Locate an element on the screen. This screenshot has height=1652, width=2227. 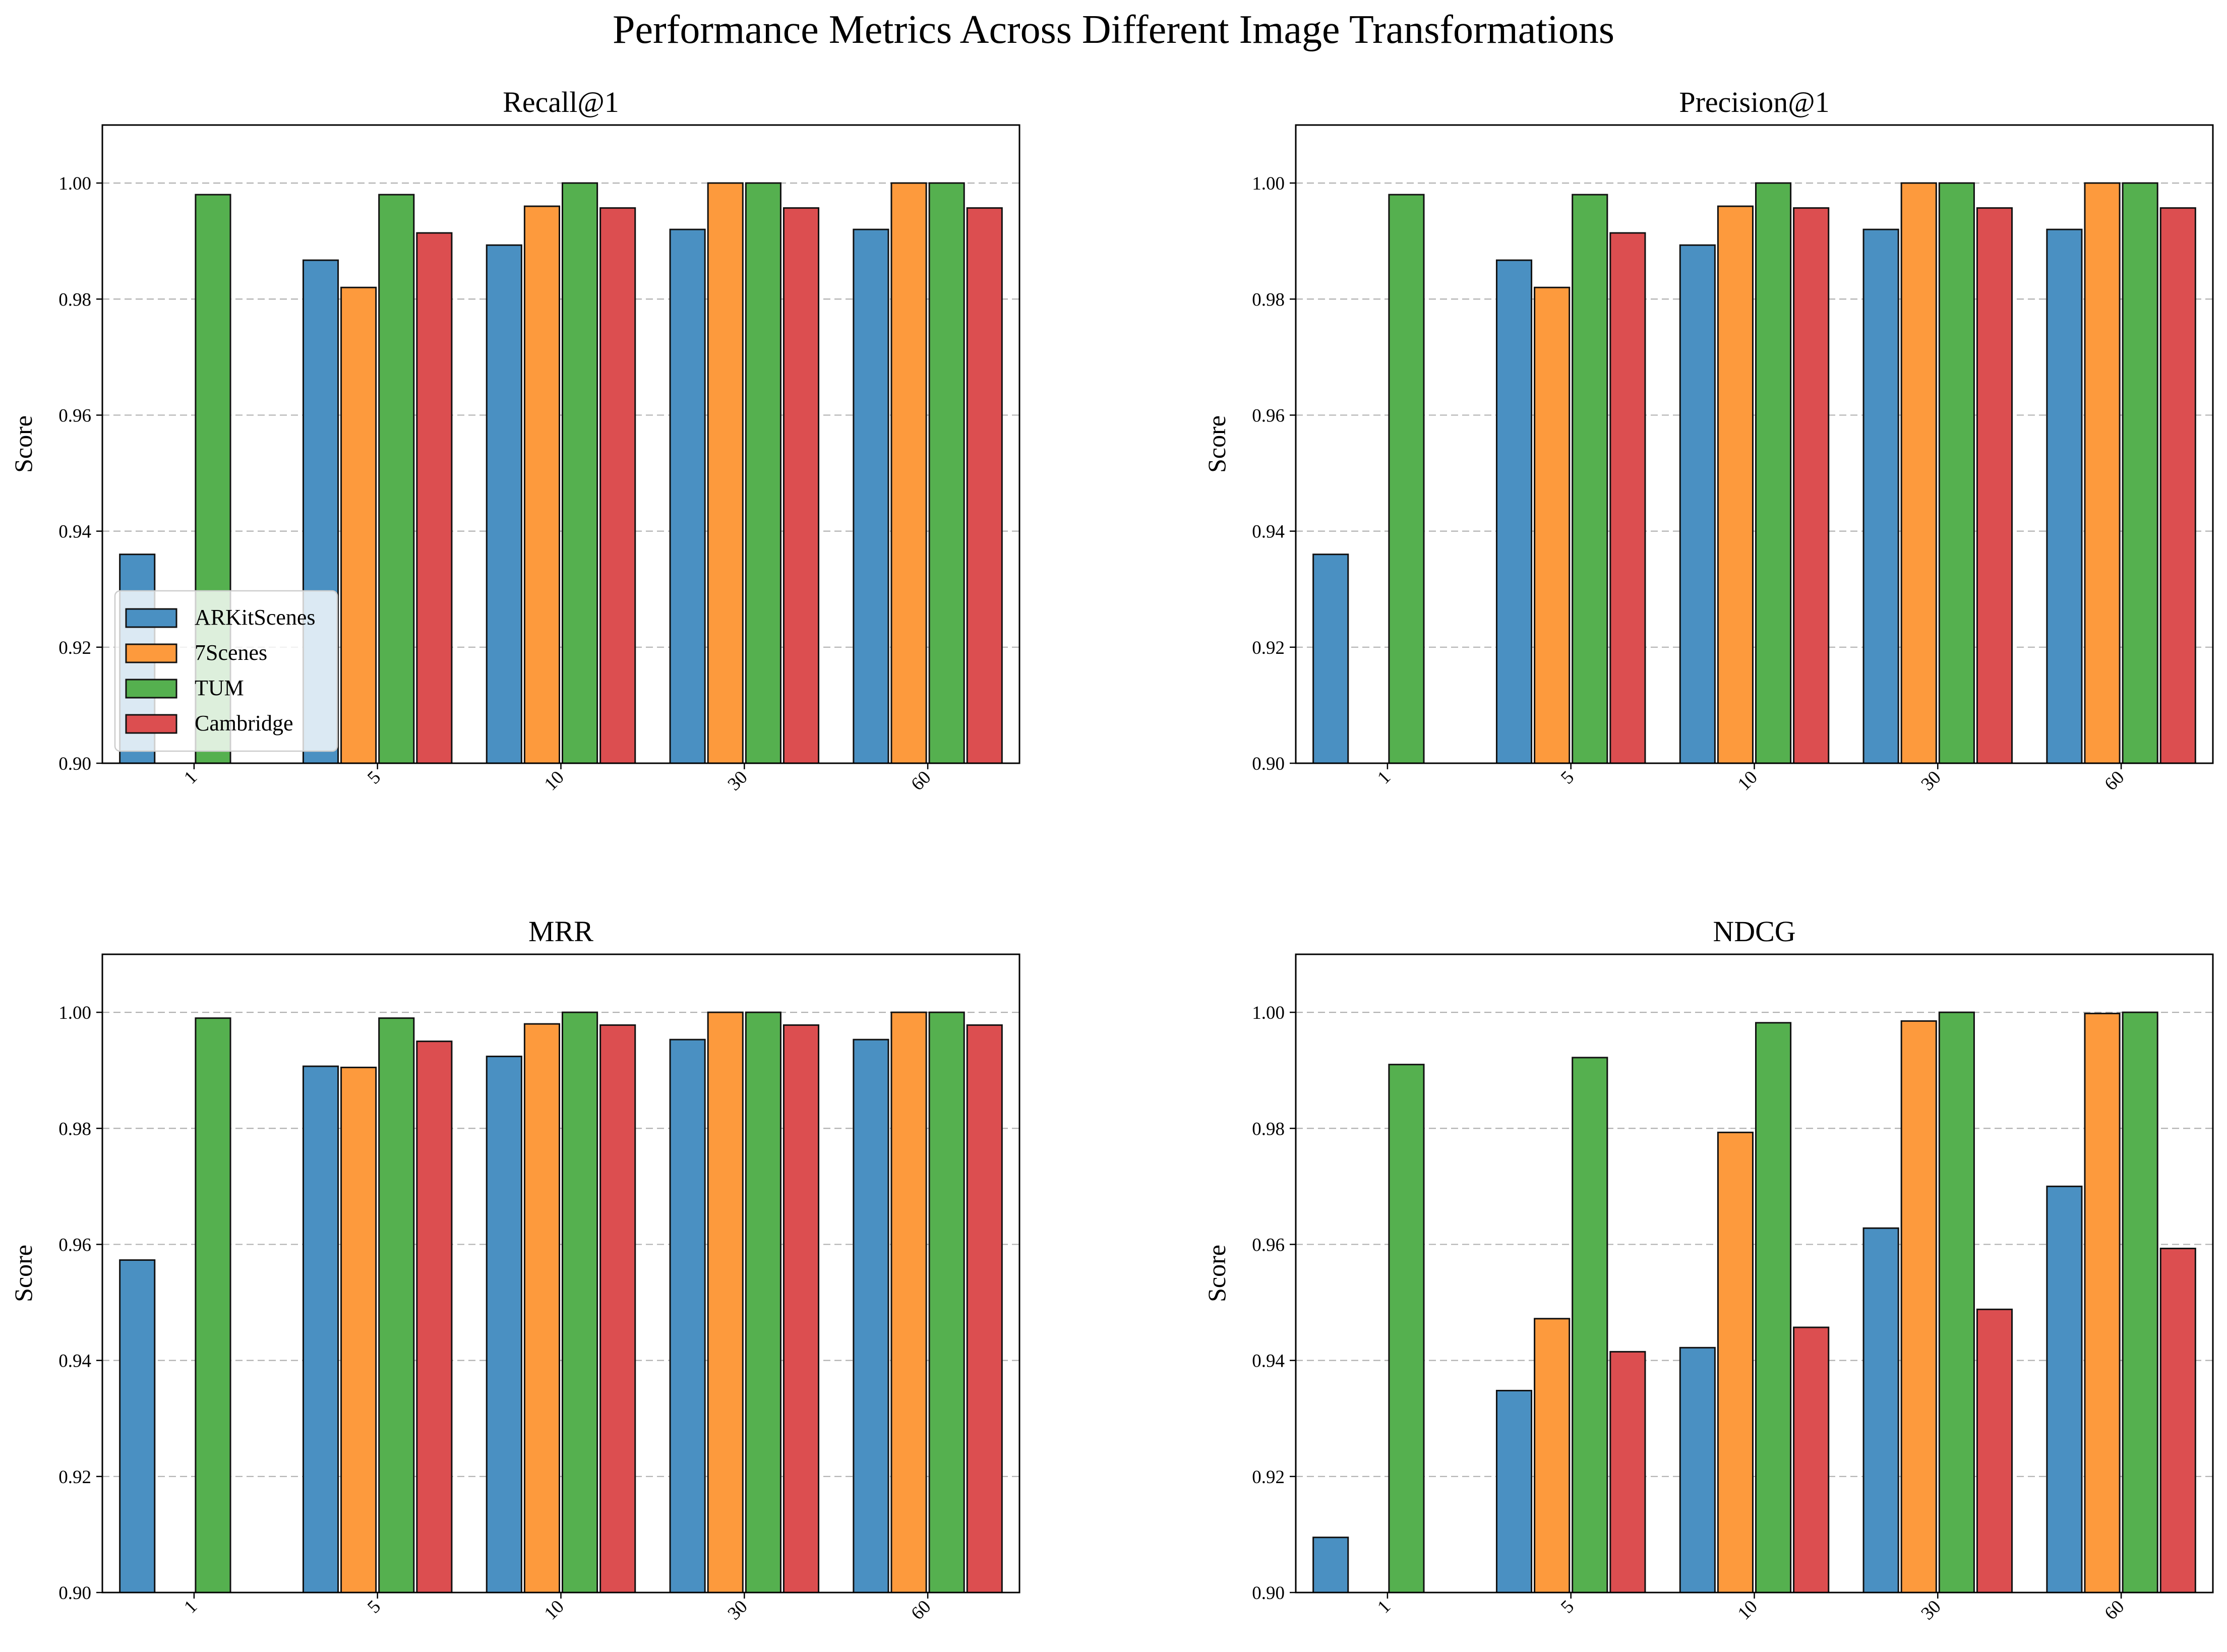
subplot-title: Precision@1 is located at coordinates (1754, 102).